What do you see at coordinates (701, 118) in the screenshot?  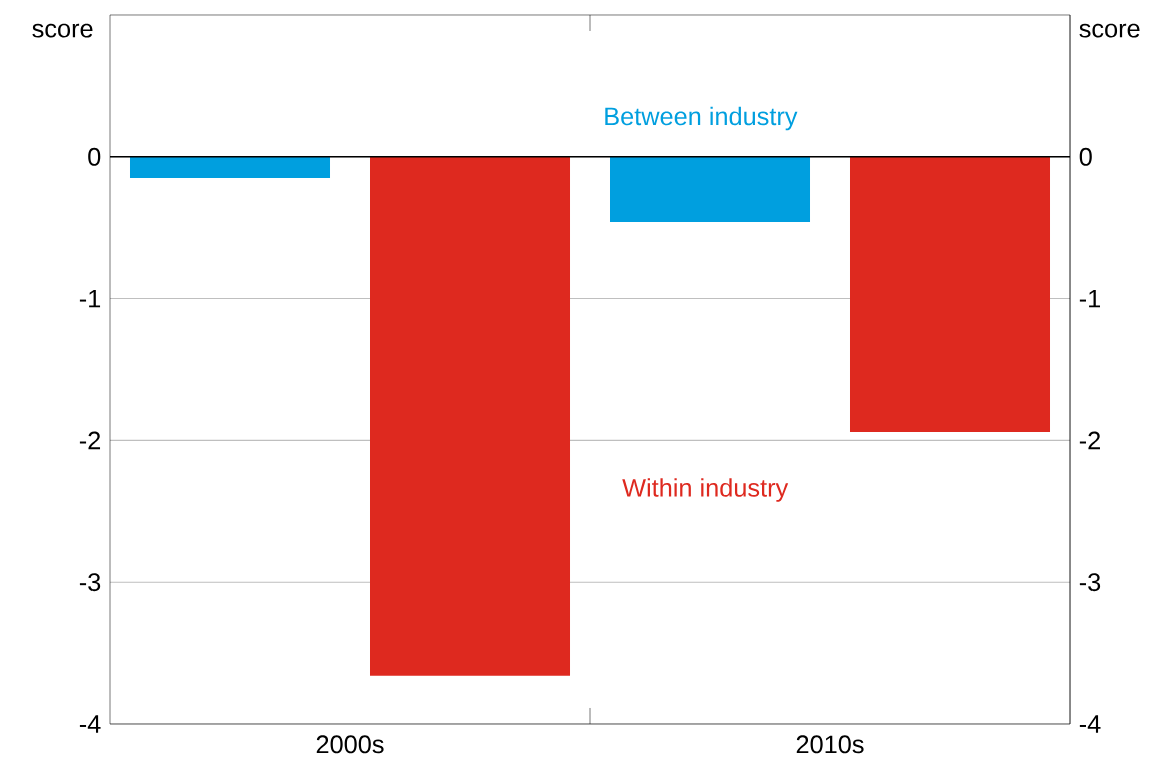 I see `series-label: Between industry` at bounding box center [701, 118].